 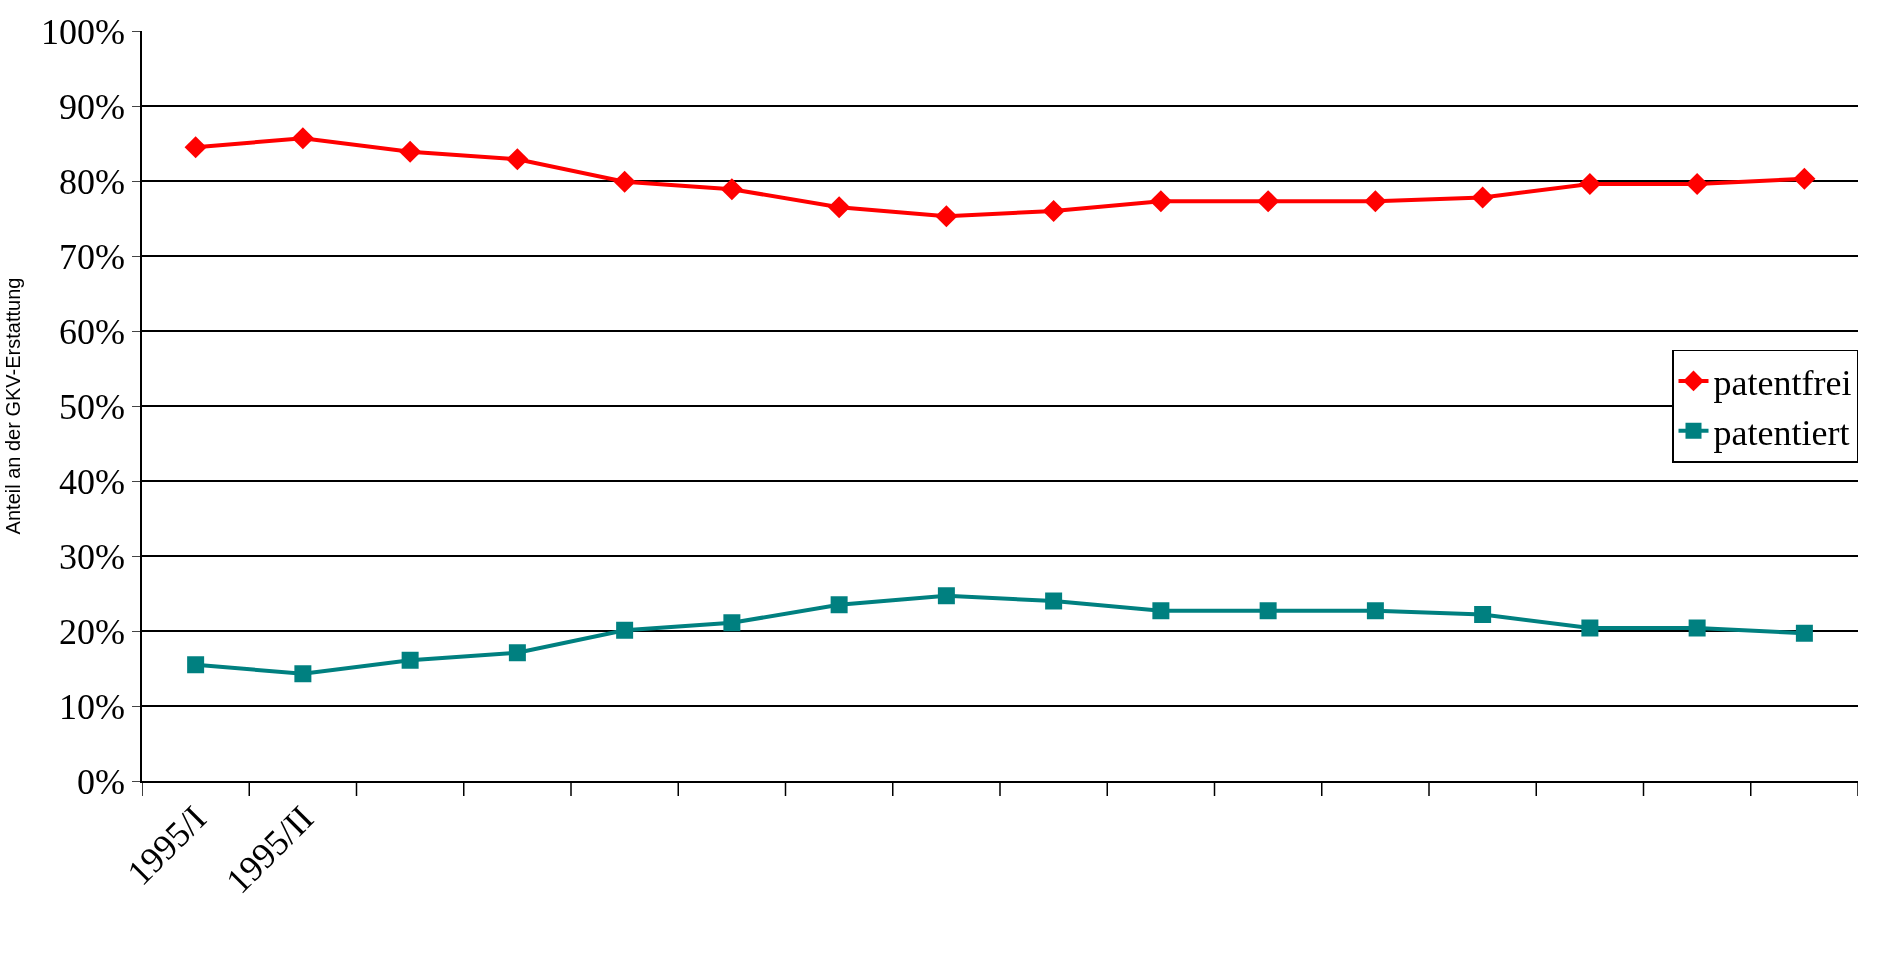 What do you see at coordinates (1781, 432) in the screenshot?
I see `legend-label: patentiert` at bounding box center [1781, 432].